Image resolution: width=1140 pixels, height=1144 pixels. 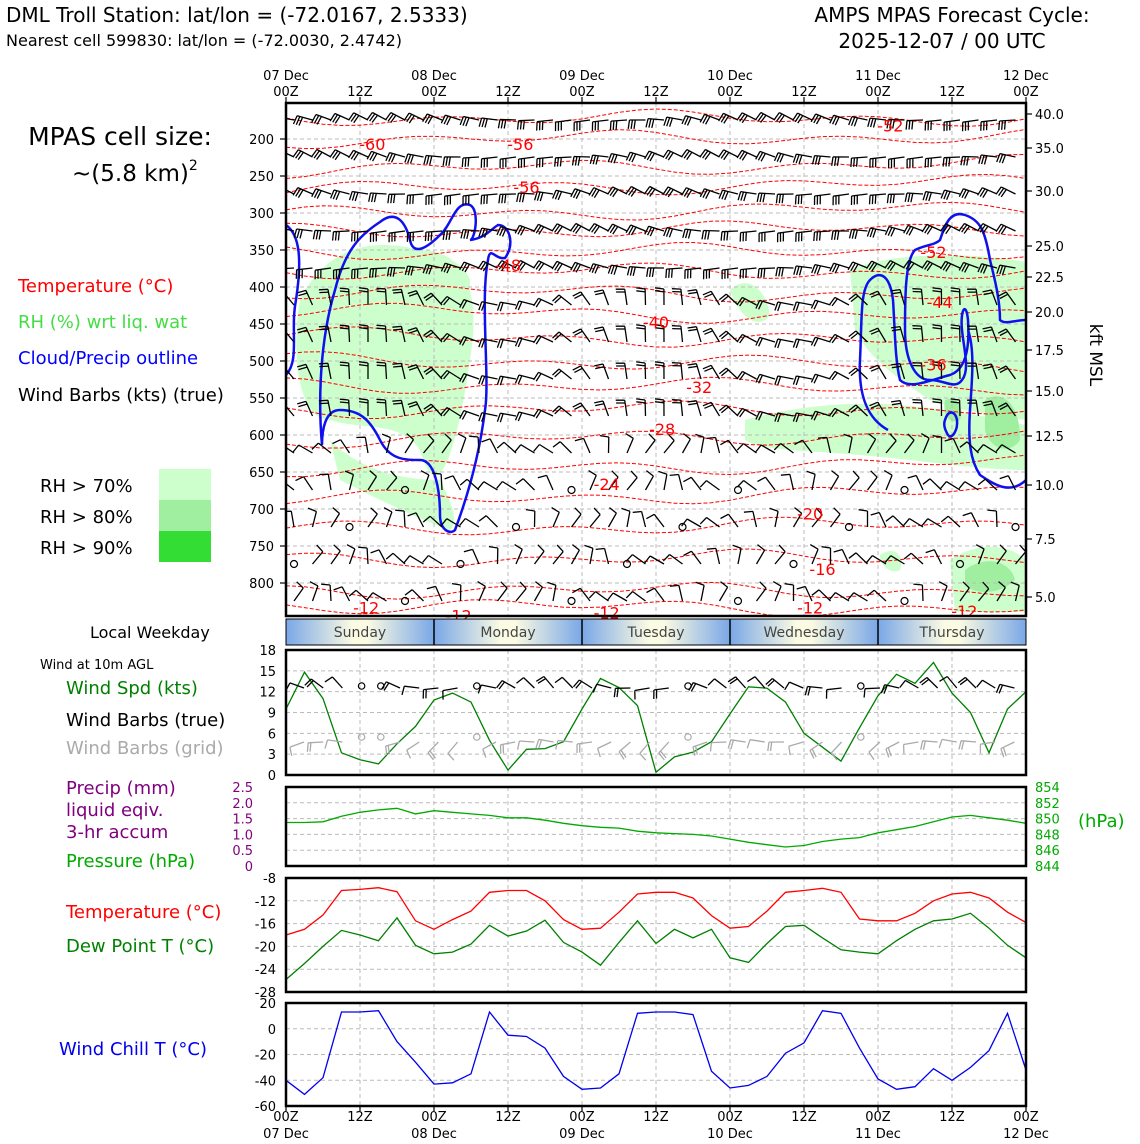 I want to click on wind-10m-label: Wind at 10m AGL, so click(x=97, y=665).